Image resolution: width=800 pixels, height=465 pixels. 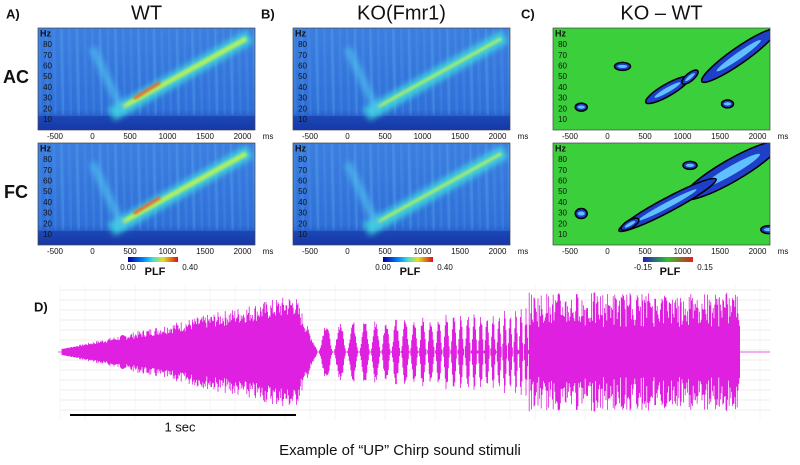 I want to click on heatmap-bg, so click(x=661, y=79).